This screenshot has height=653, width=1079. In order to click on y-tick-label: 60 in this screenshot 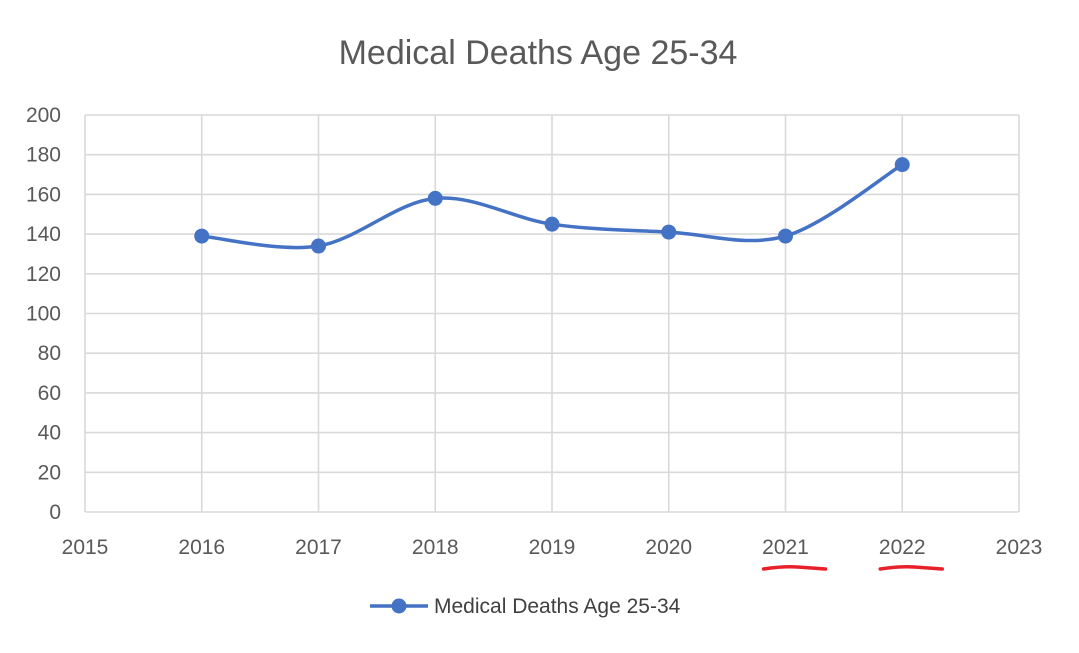, I will do `click(49, 393)`.